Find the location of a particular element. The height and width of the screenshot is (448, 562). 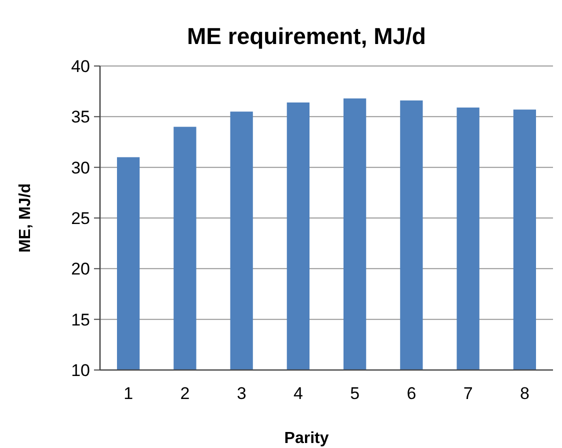

y-tick-label: 30 is located at coordinates (80, 168).